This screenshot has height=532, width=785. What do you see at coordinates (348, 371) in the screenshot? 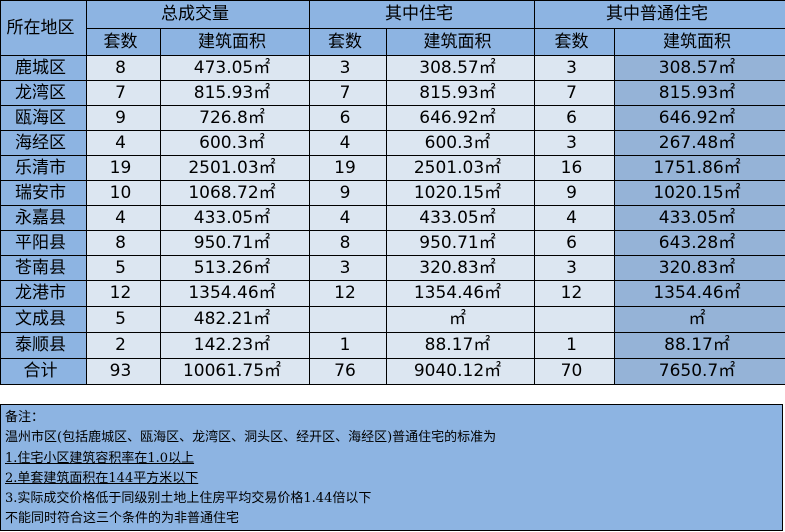
I see `count-cell: 76` at bounding box center [348, 371].